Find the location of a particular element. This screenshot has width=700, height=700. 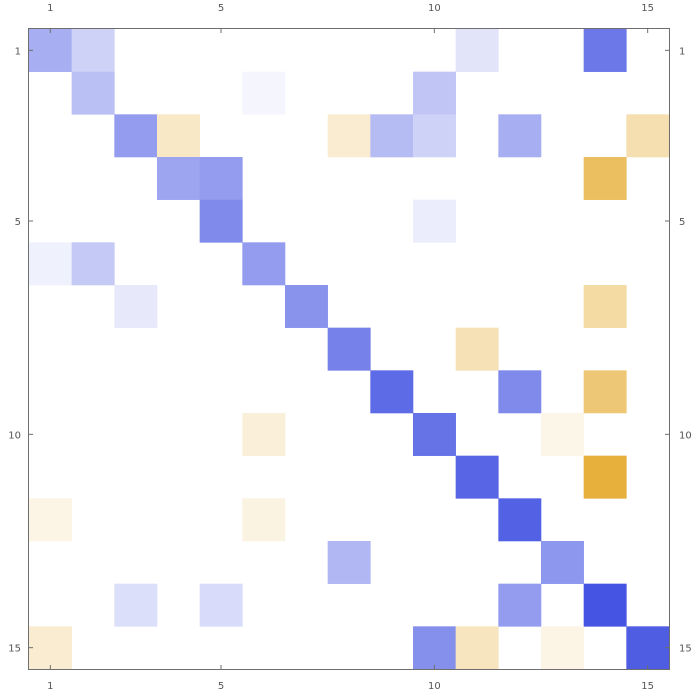

y-tick-label-left-1: 1 is located at coordinates (18, 51).